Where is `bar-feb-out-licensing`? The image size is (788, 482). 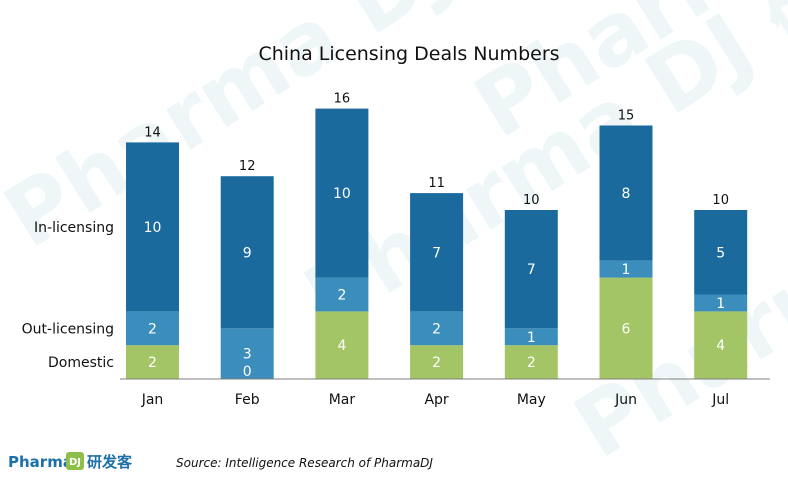 bar-feb-out-licensing is located at coordinates (247, 353).